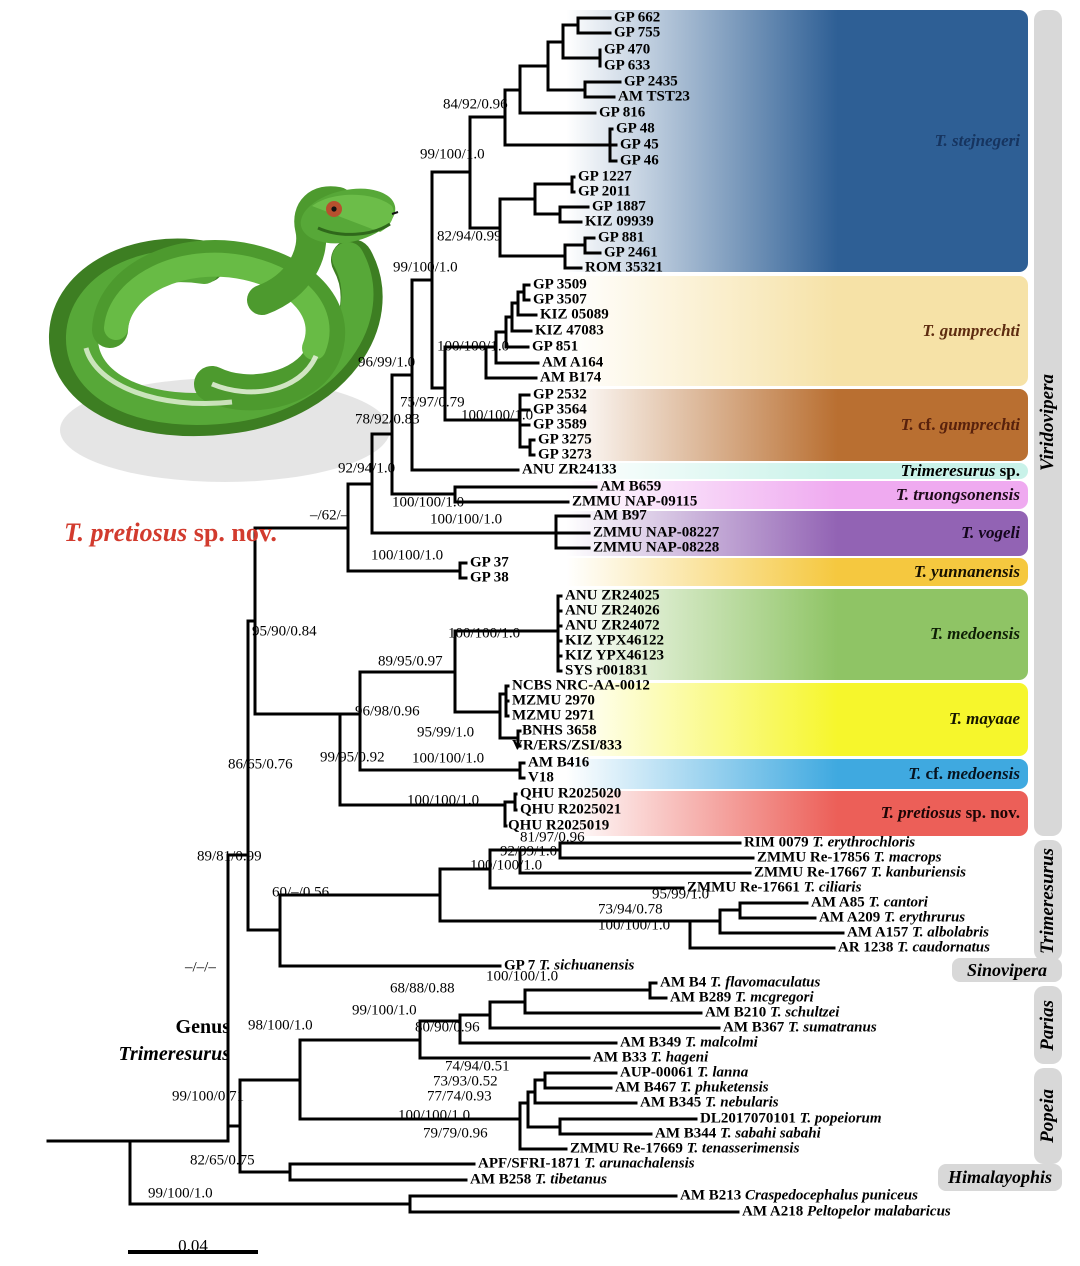 The image size is (1080, 1266). I want to click on tip-label: GP 2435, so click(651, 81).